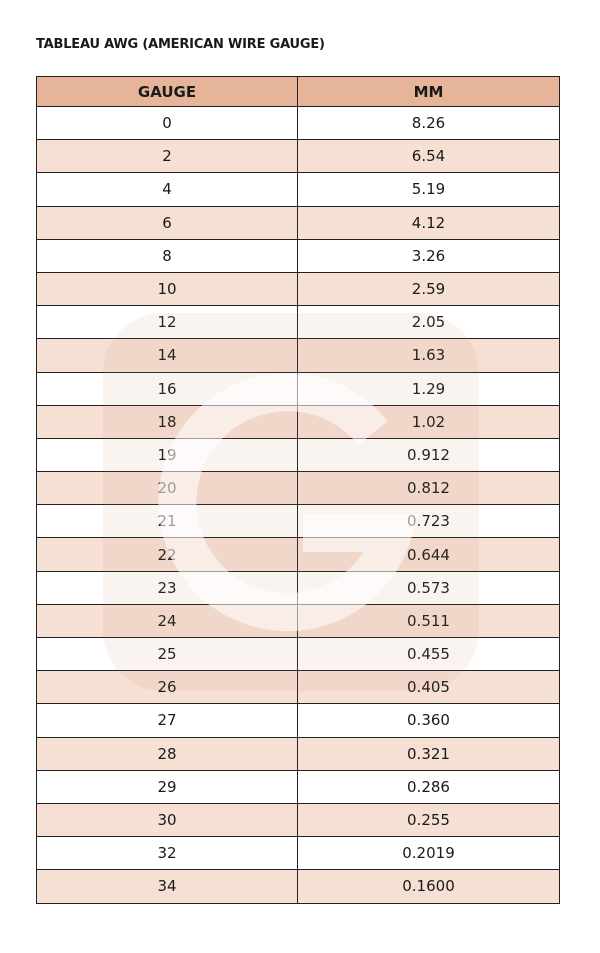 This screenshot has height=953, width=600. I want to click on mm-cell: 2.59, so click(428, 289).